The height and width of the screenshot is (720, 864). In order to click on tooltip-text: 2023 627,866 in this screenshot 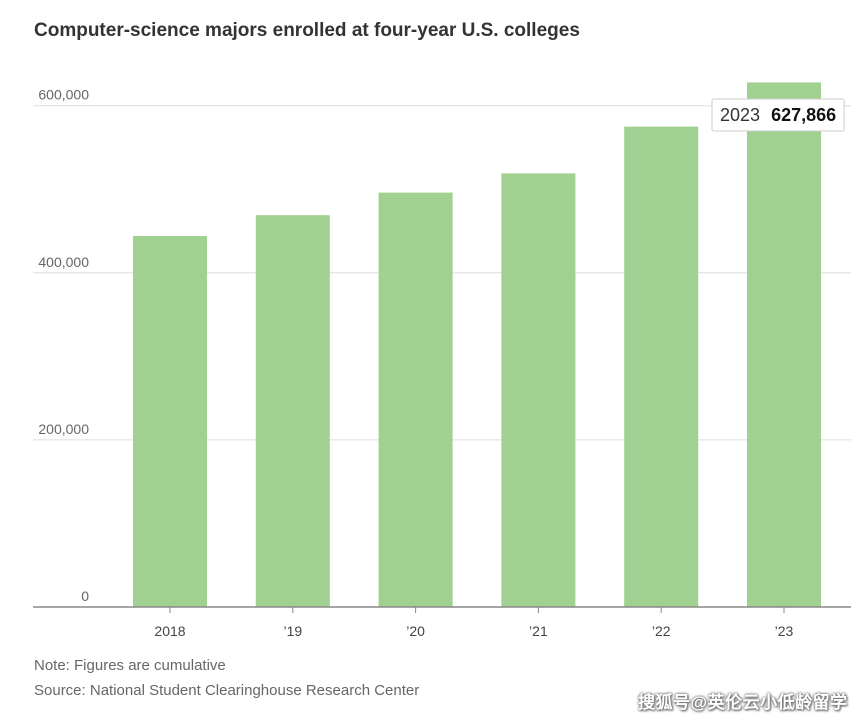, I will do `click(778, 115)`.